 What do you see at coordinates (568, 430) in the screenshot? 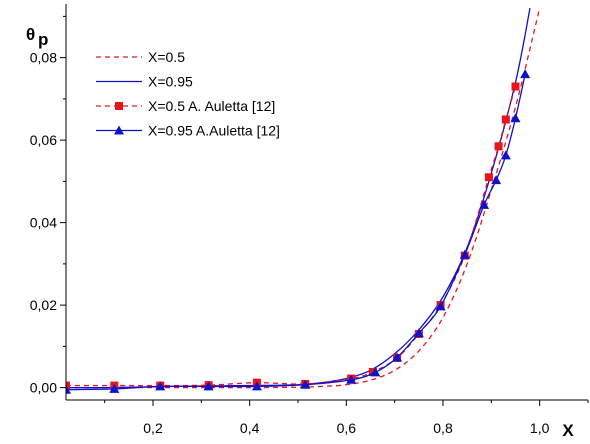
I see `x-axis-title: X` at bounding box center [568, 430].